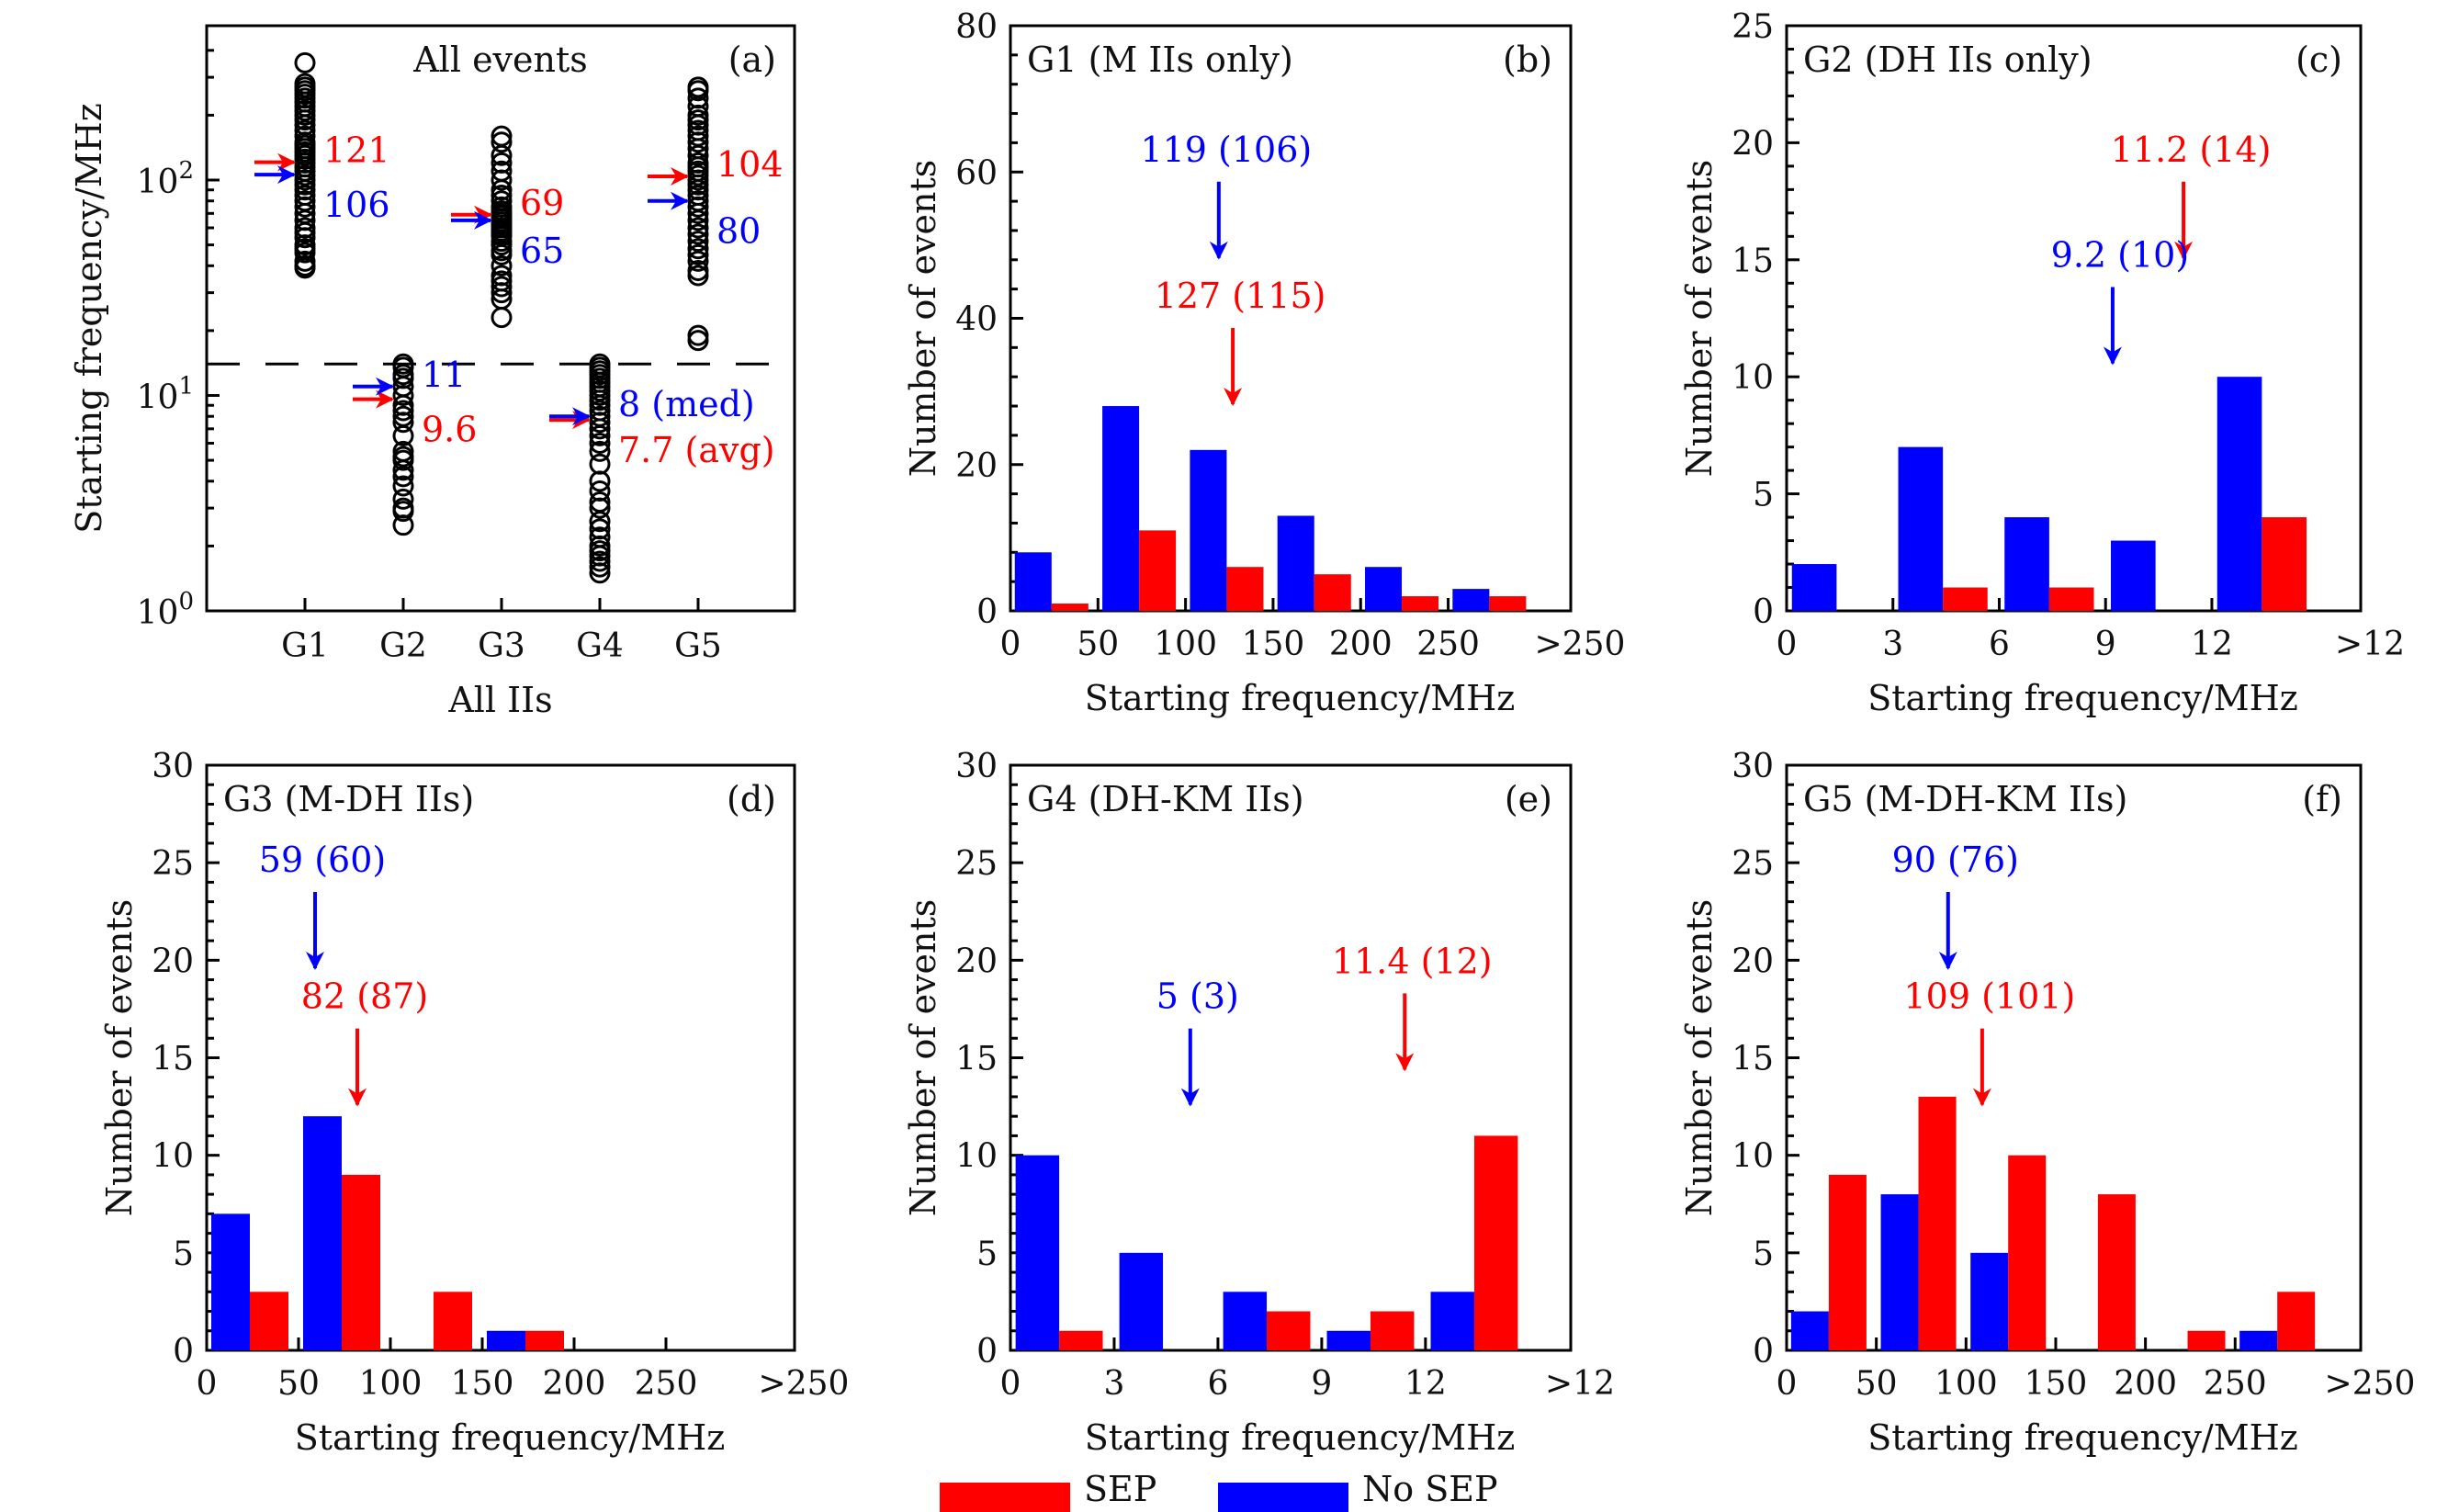 Image resolution: width=2459 pixels, height=1512 pixels. Describe the element at coordinates (1955, 860) in the screenshot. I see `no-sep-median-label: 90 (76)` at that location.